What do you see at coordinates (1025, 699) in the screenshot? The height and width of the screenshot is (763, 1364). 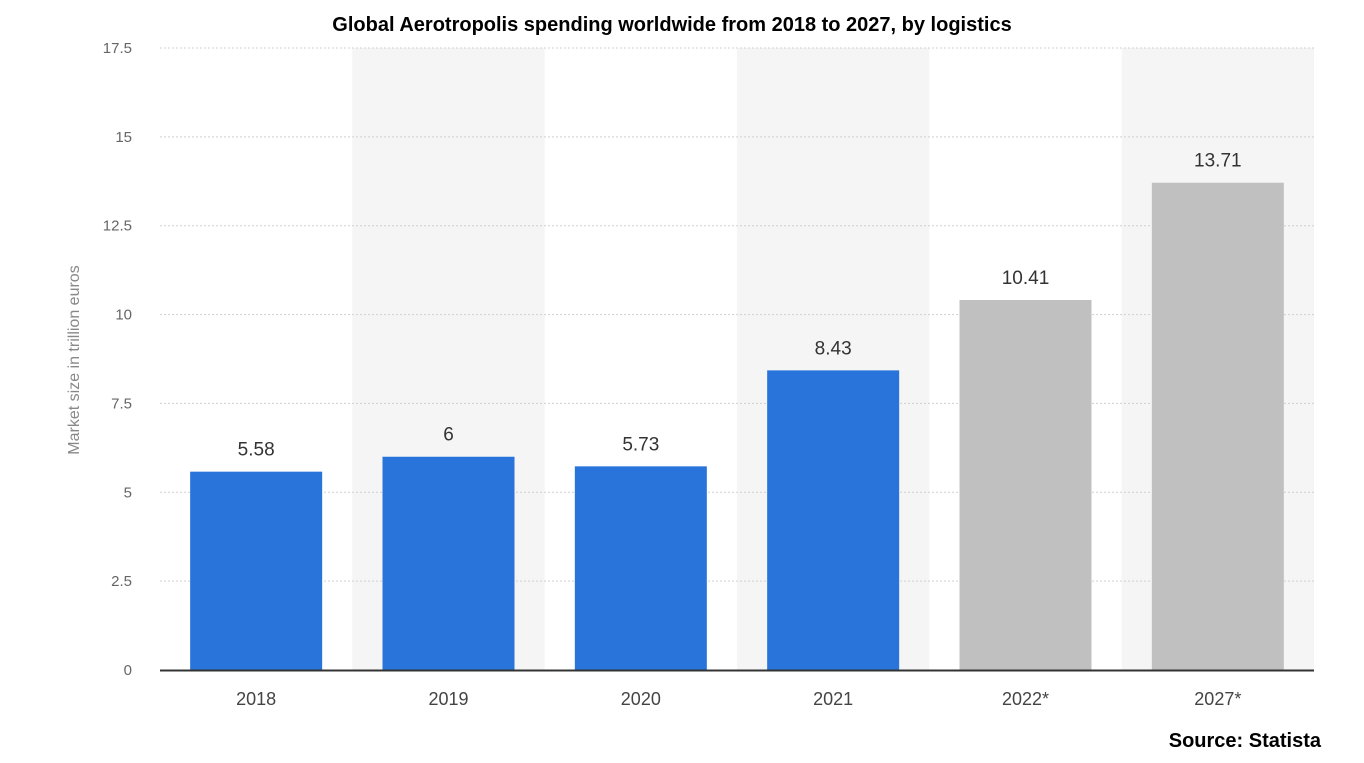 I see `x-tick-label: 2022*` at bounding box center [1025, 699].